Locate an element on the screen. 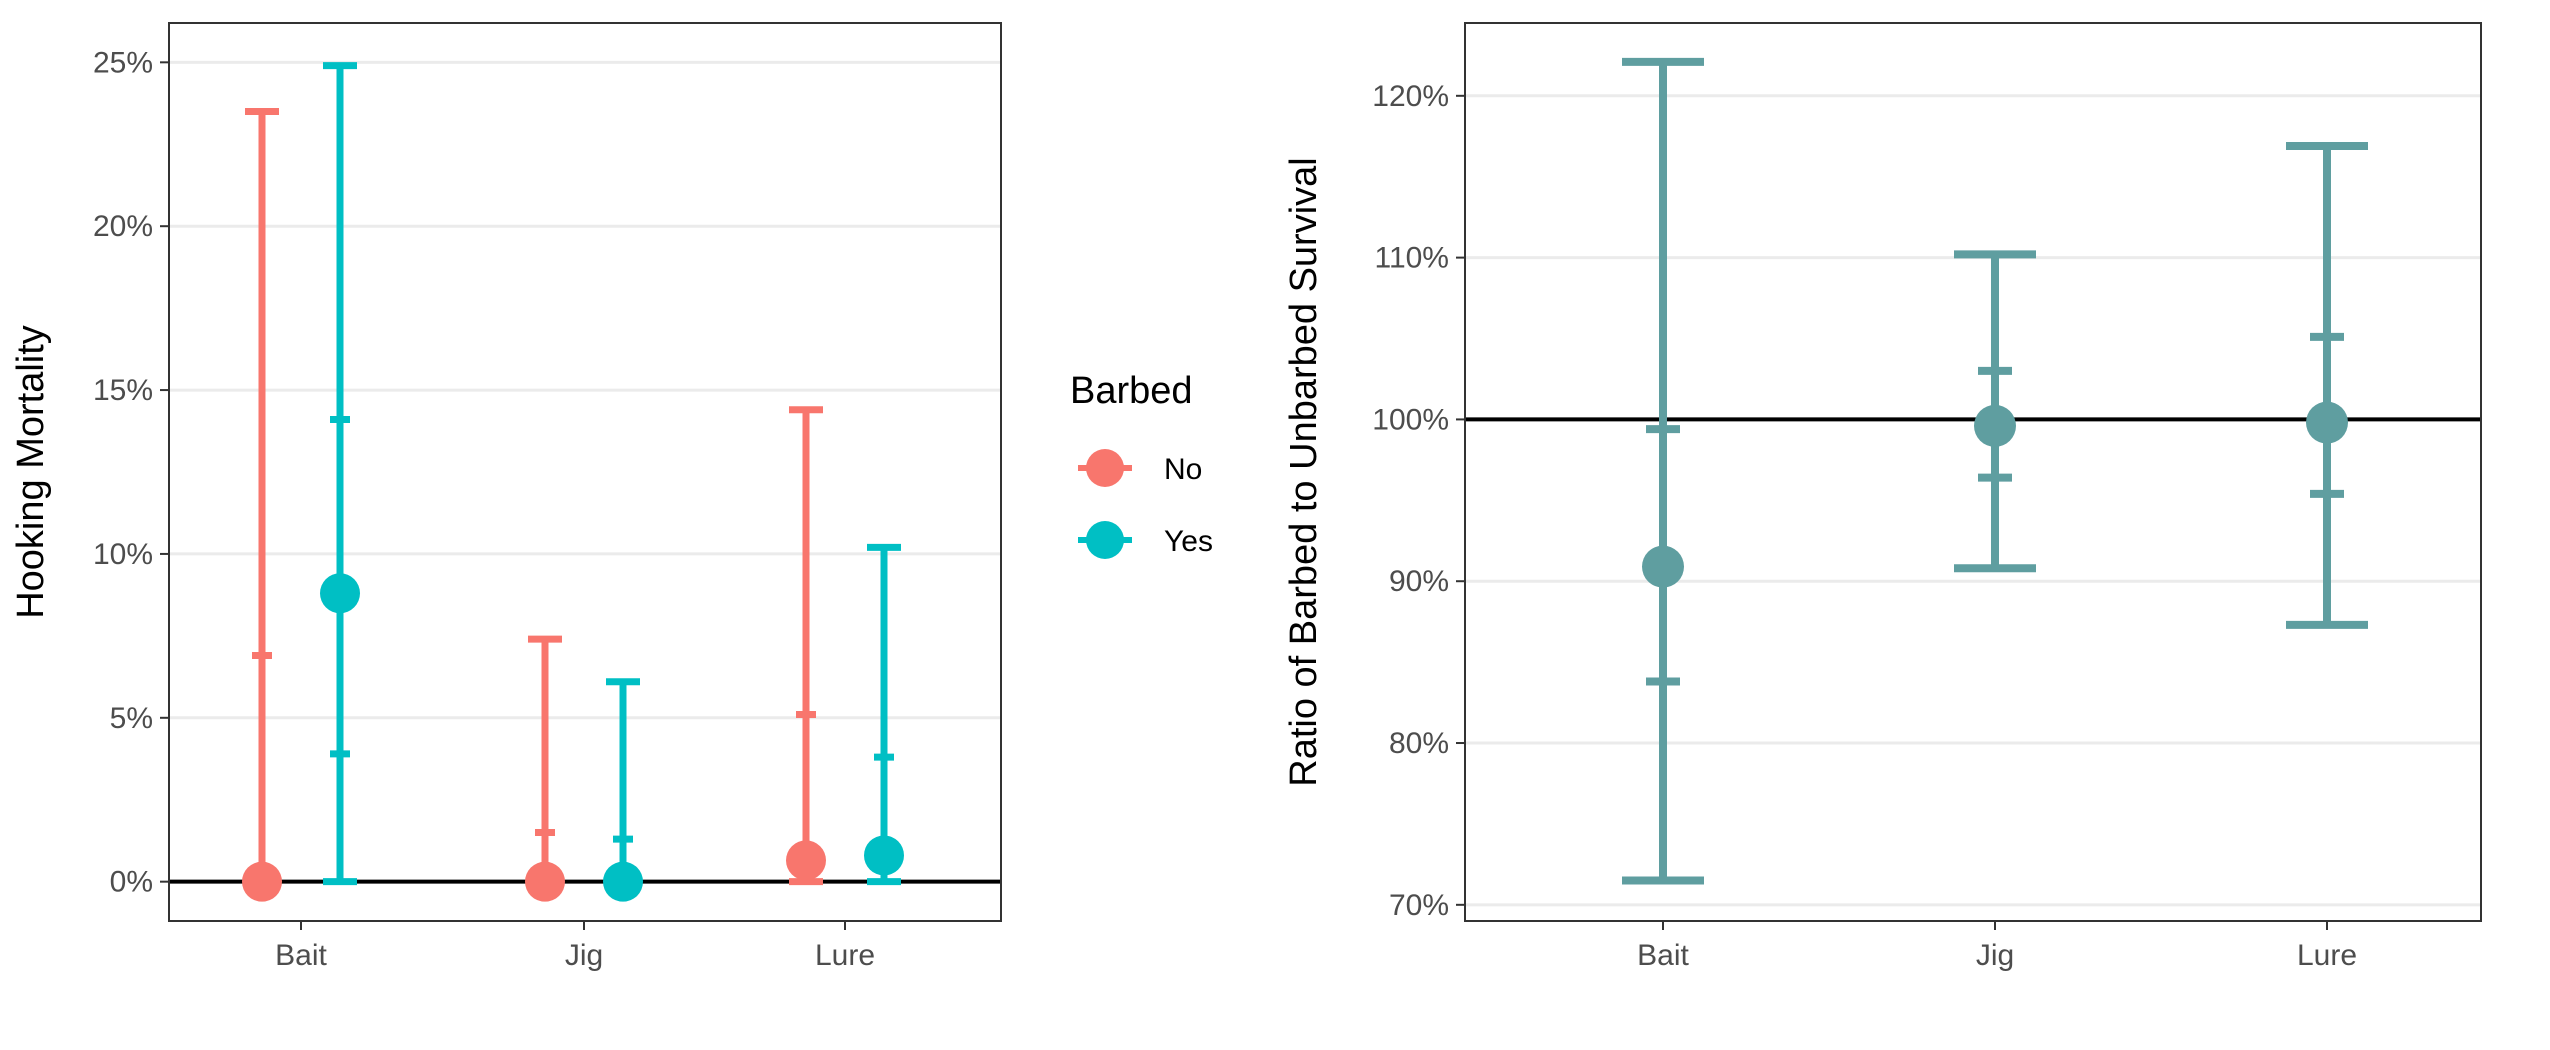  legend-label-no: No is located at coordinates (1183, 469).